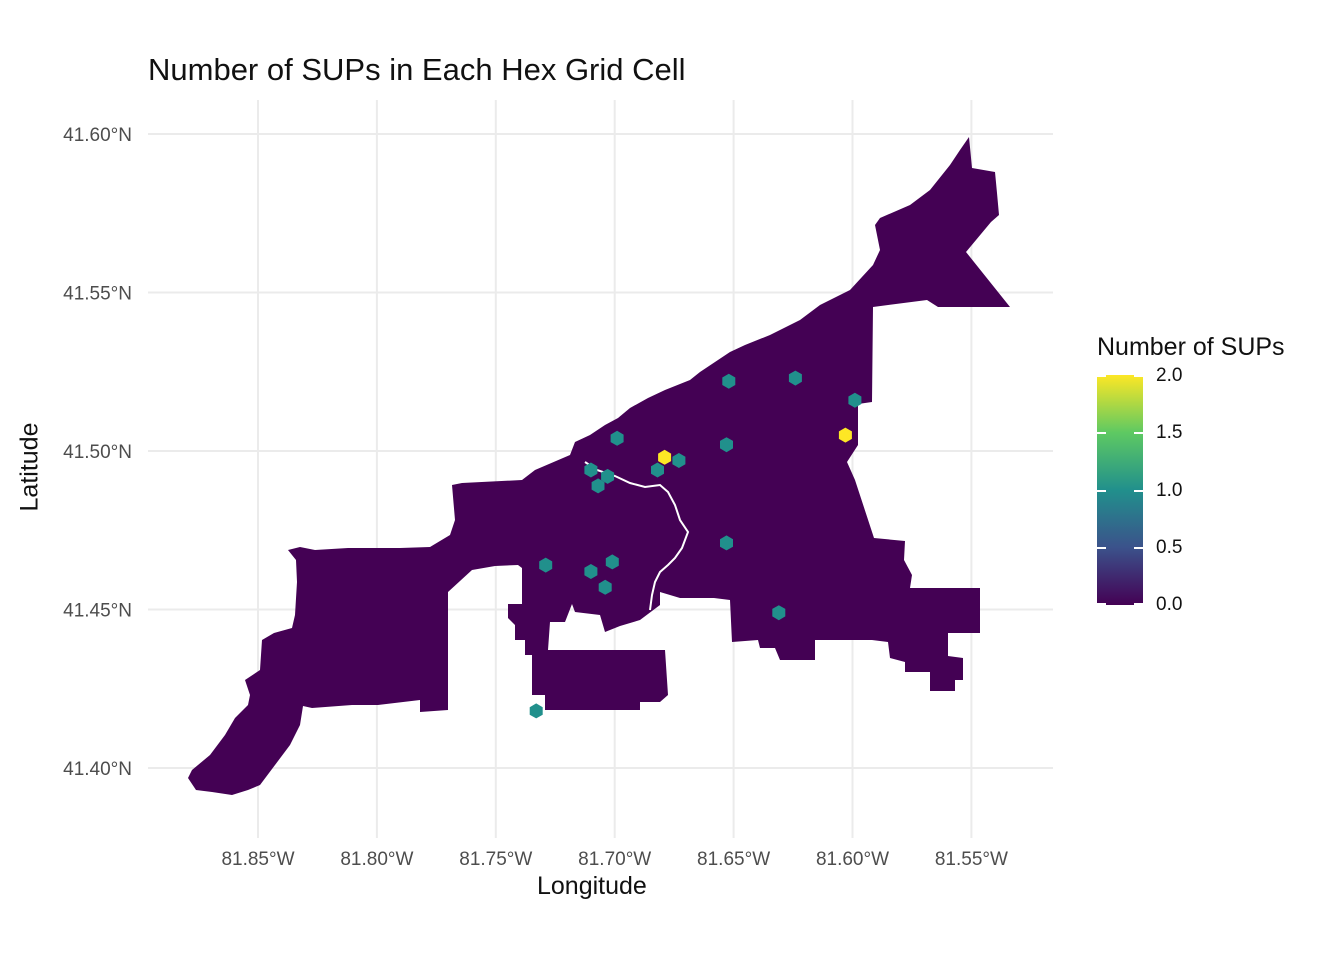  Describe the element at coordinates (495, 859) in the screenshot. I see `x-tick-label: 81.75°W` at that location.